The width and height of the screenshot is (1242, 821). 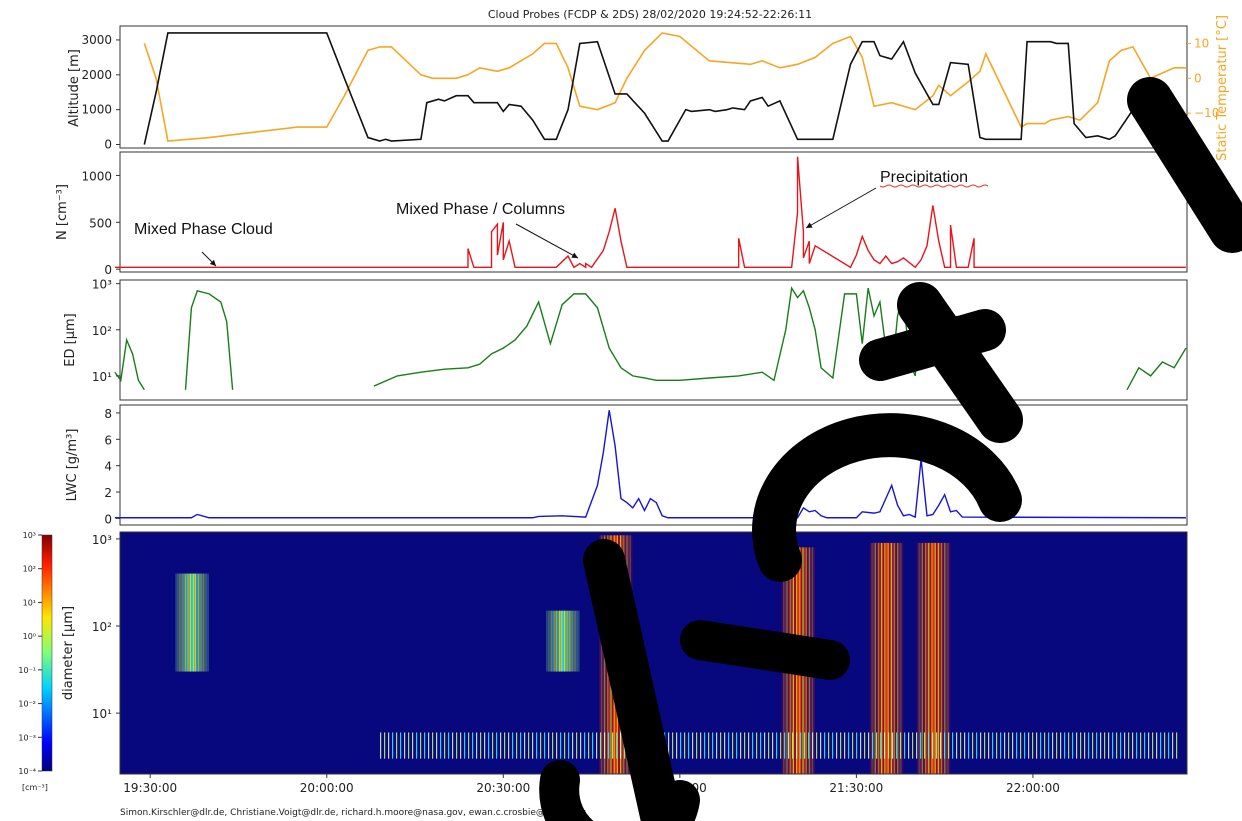 I want to click on number-tick-label: 1000, so click(x=96, y=176).